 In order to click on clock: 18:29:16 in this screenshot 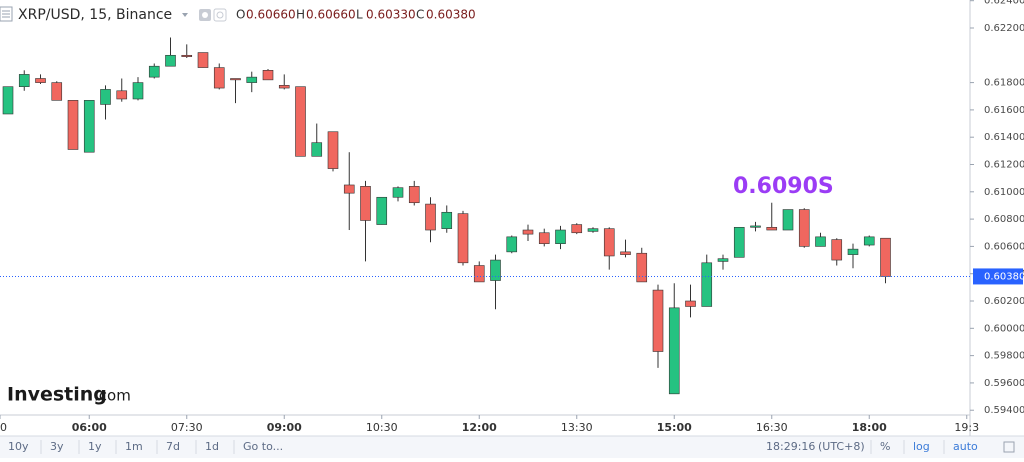, I will do `click(790, 446)`.